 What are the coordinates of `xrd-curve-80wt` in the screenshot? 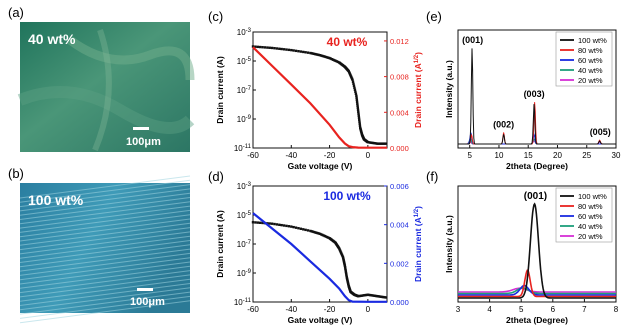 It's located at (537, 283).